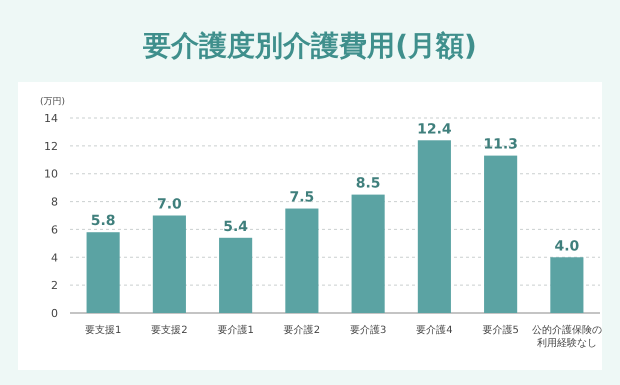  Describe the element at coordinates (103, 221) in the screenshot. I see `data-label: 5.8` at that location.